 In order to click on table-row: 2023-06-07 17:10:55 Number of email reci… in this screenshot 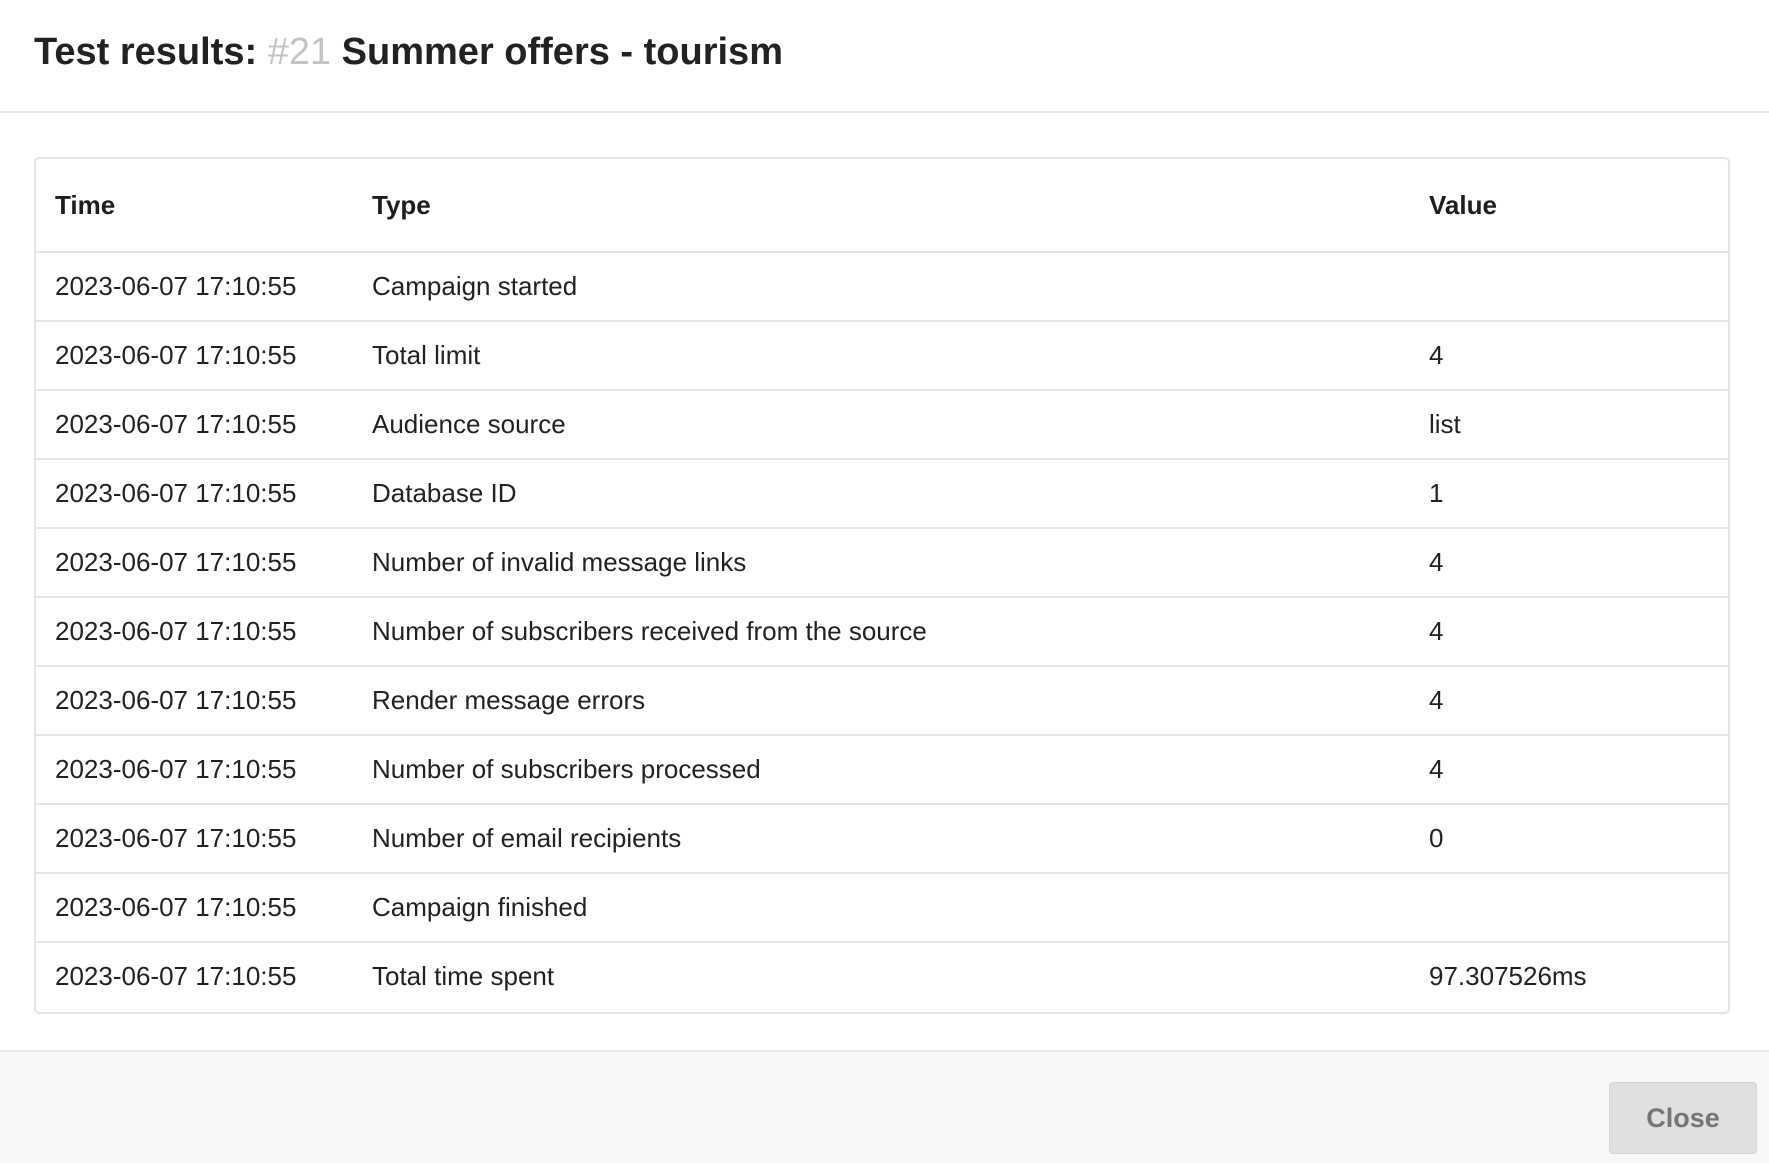, I will do `click(882, 839)`.